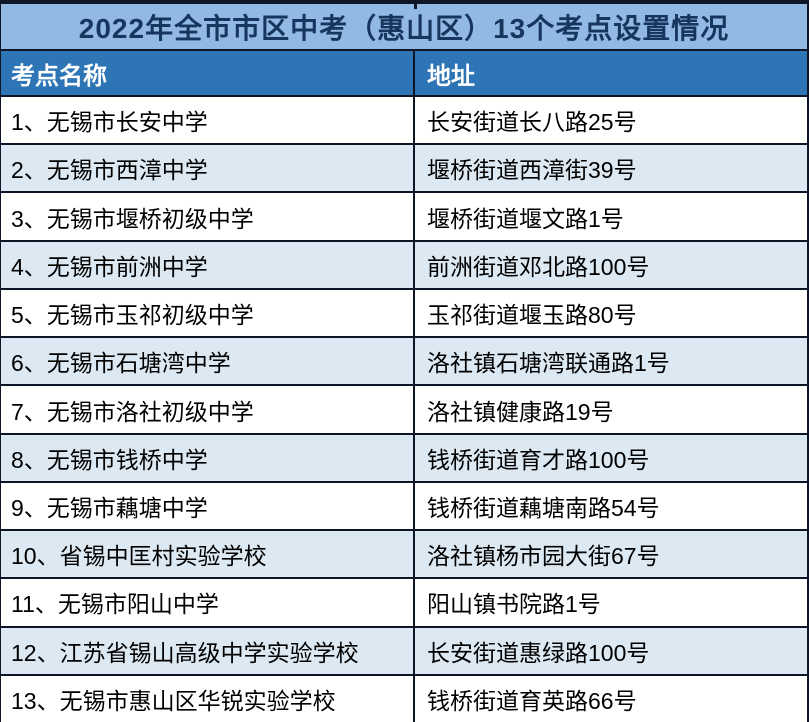  I want to click on page-title: 2022年全市市区中考（惠山区）13个考点设置情况, so click(404, 27).